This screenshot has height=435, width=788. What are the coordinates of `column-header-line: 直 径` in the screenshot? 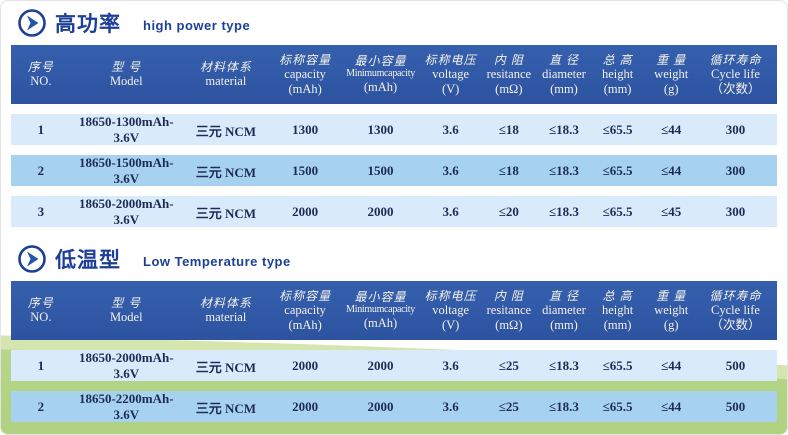 It's located at (563, 295).